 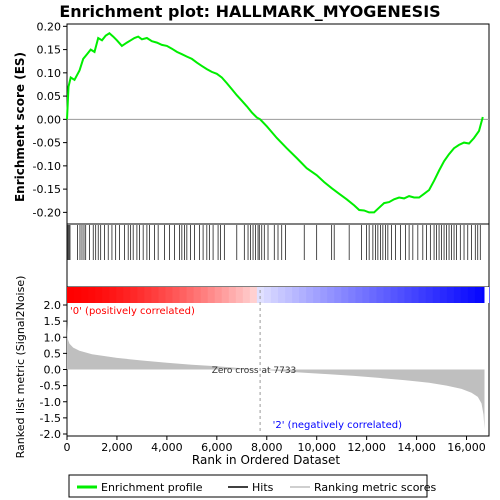 I want to click on metric-tick-label: 0.0, so click(x=53, y=370).